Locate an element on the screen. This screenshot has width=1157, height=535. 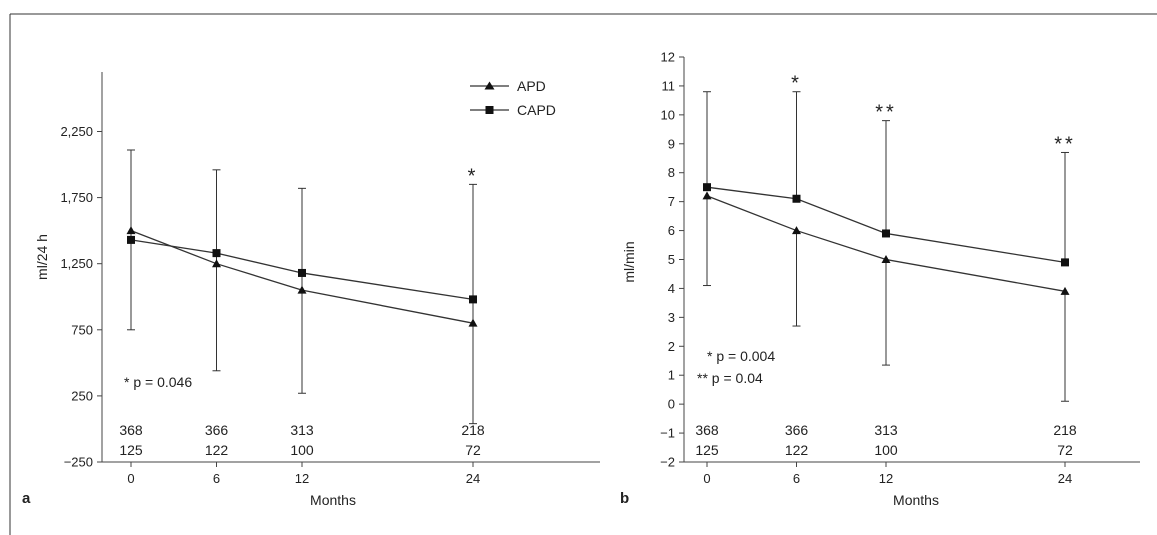
panel-b-count-label: 366 is located at coordinates (797, 430).